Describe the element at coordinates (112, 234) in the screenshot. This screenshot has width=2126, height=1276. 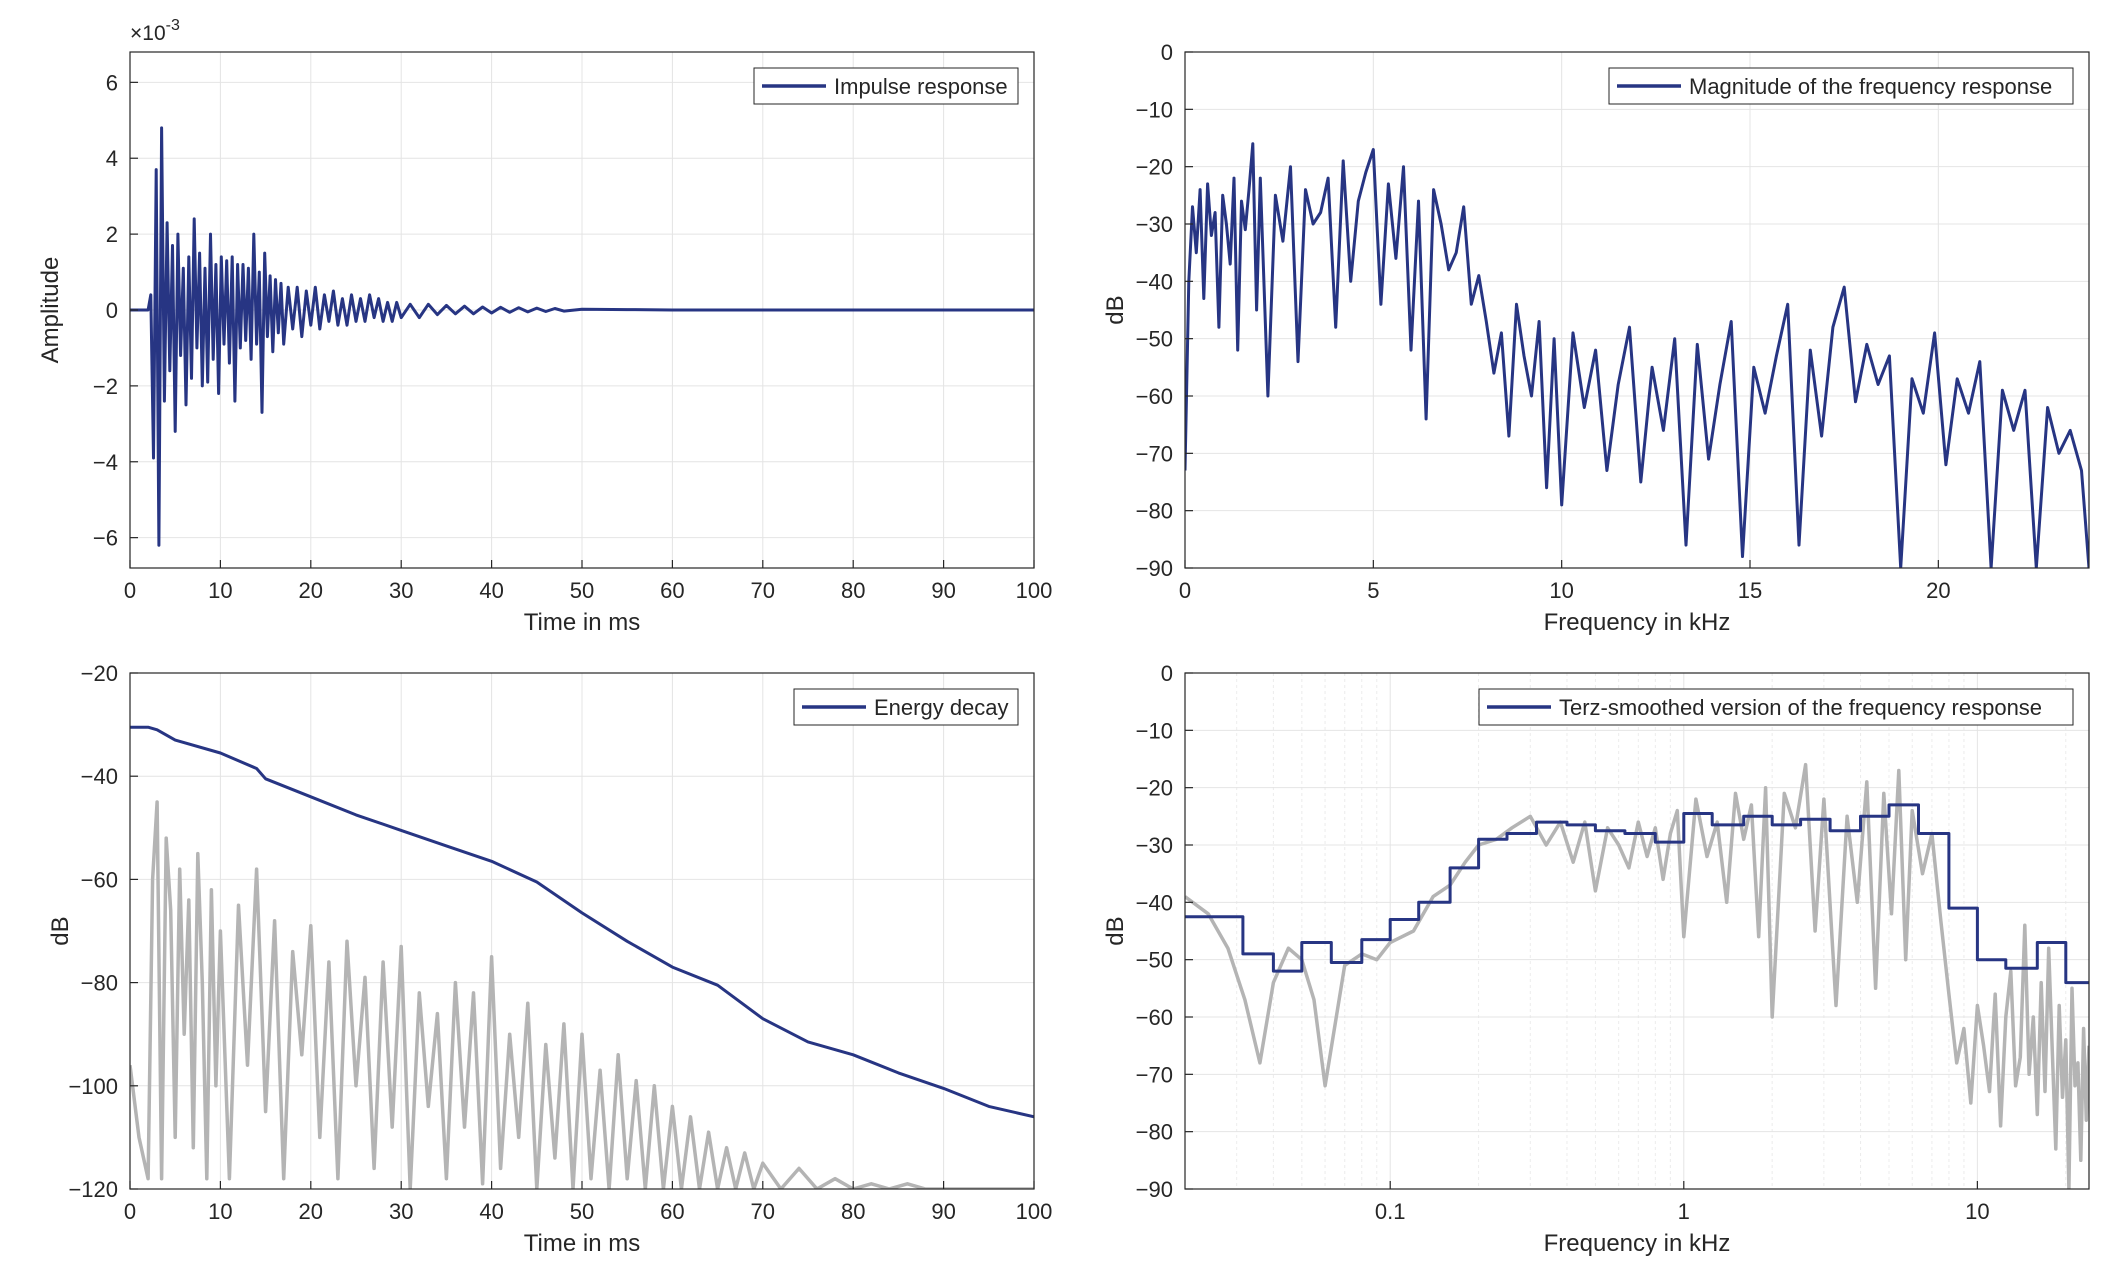
I see `y-tick-label: 2` at that location.